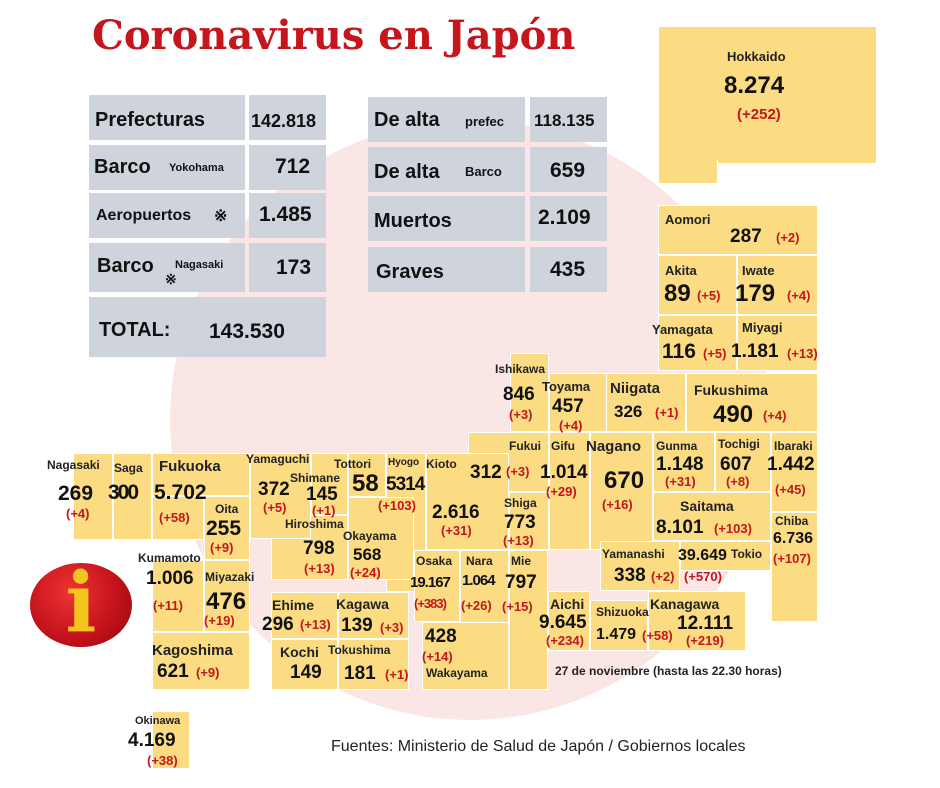 The image size is (940, 788). Describe the element at coordinates (792, 521) in the screenshot. I see `pref-name-chiba: Chiba` at that location.